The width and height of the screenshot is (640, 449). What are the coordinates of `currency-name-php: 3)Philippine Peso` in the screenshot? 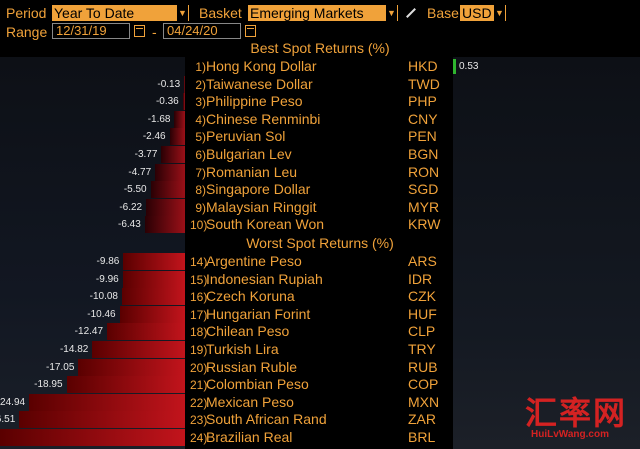 It's located at (246, 101).